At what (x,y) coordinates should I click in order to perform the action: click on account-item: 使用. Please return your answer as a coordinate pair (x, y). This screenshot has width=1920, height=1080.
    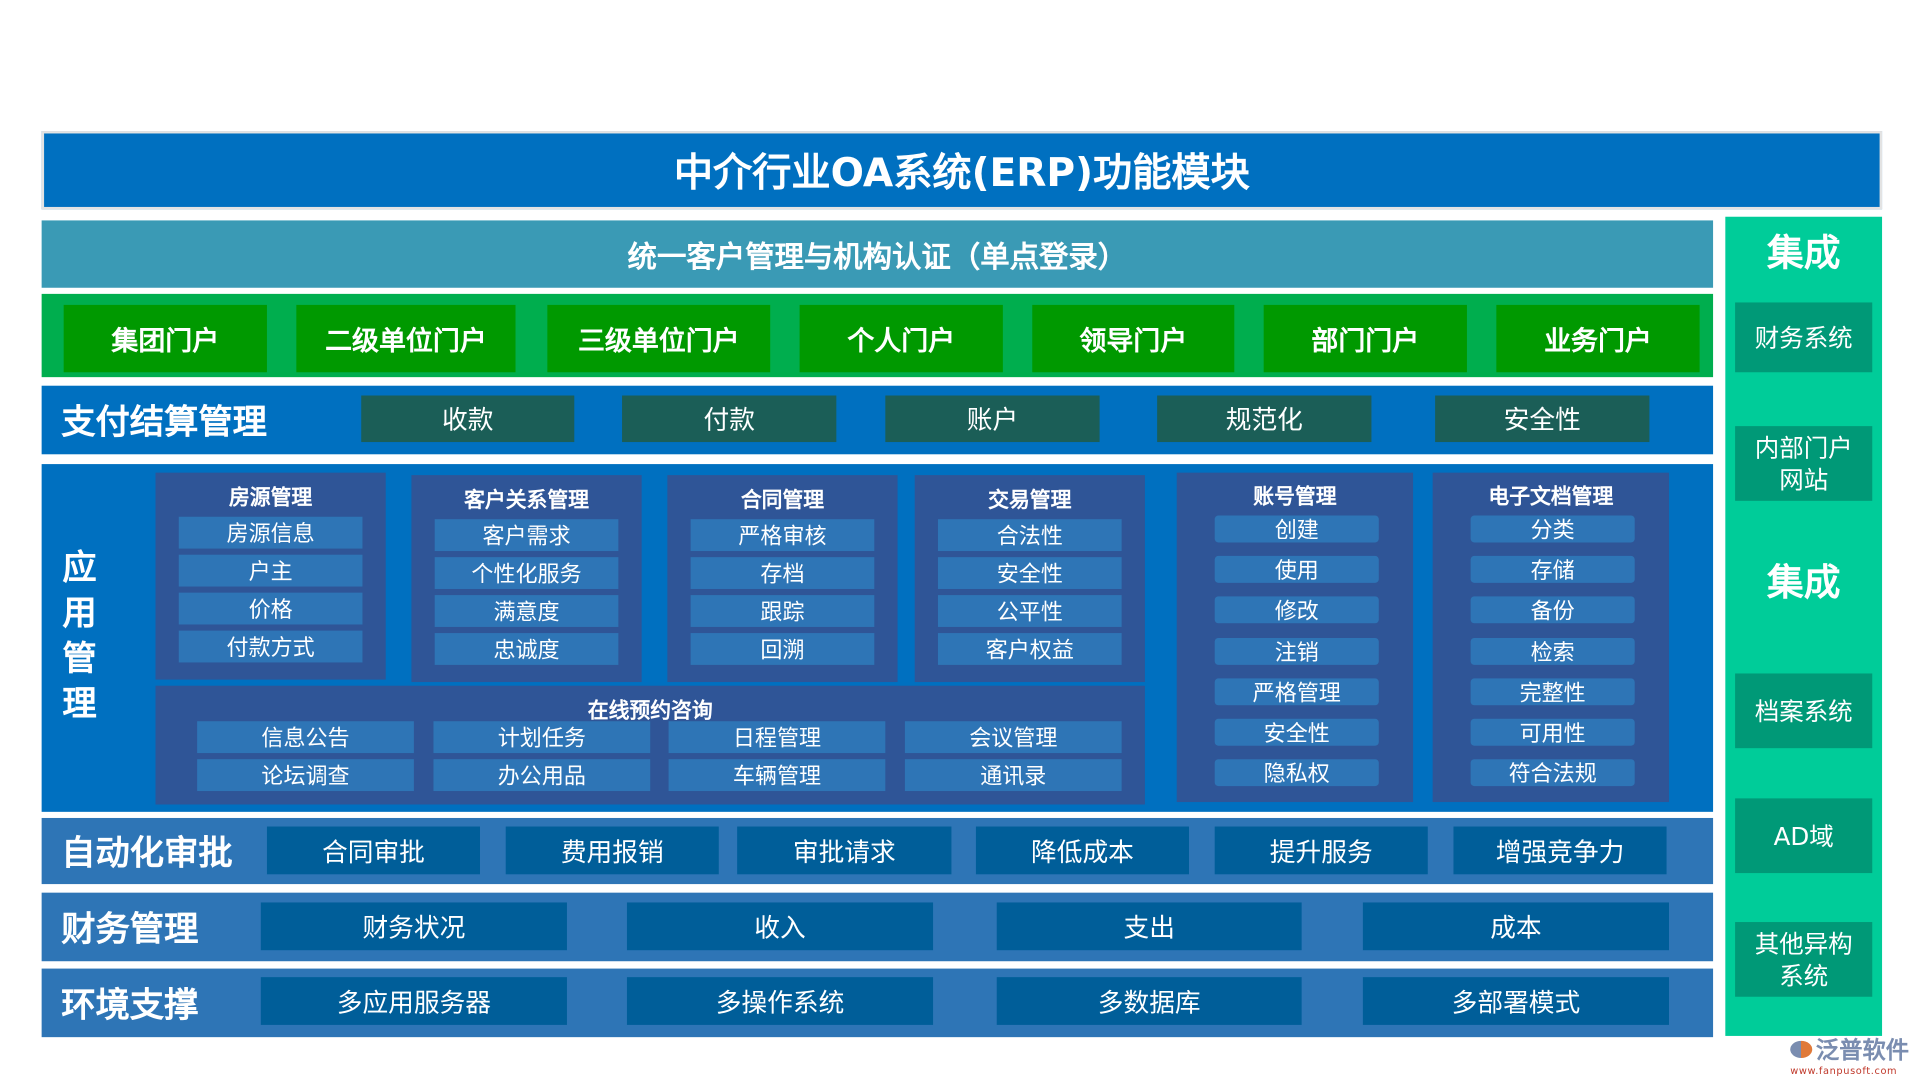
    Looking at the image, I should click on (1296, 570).